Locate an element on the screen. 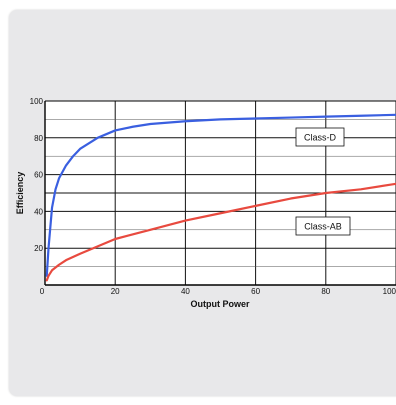 This screenshot has height=405, width=396. series-label-class-ab: Class-AB is located at coordinates (323, 227).